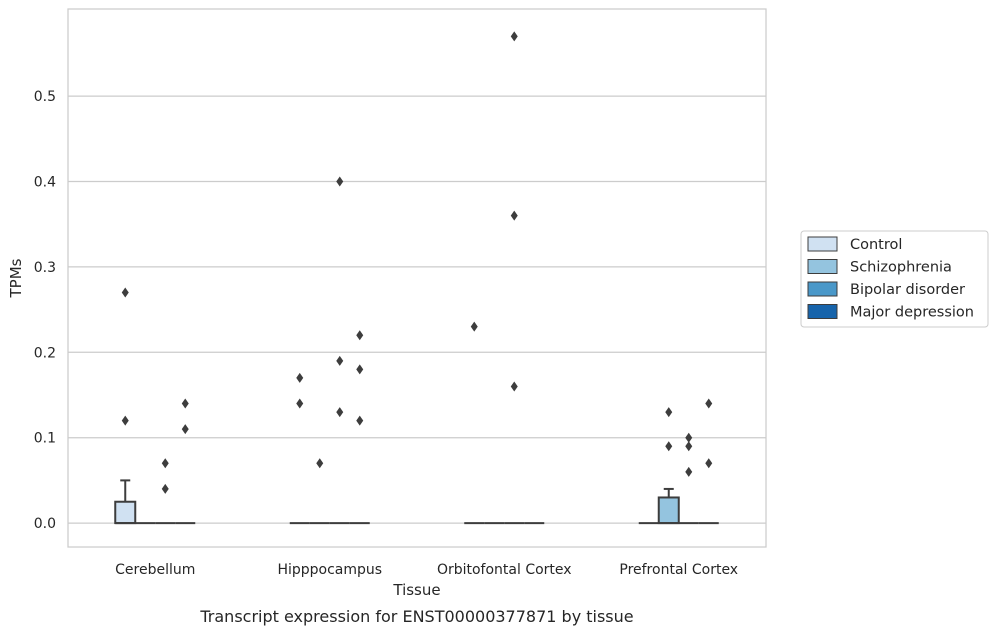 The height and width of the screenshot is (634, 997). Describe the element at coordinates (45, 310) in the screenshot. I see `y-axis-ticks: 0.0 0.1 0.2 0.3 0.4 0.5` at that location.